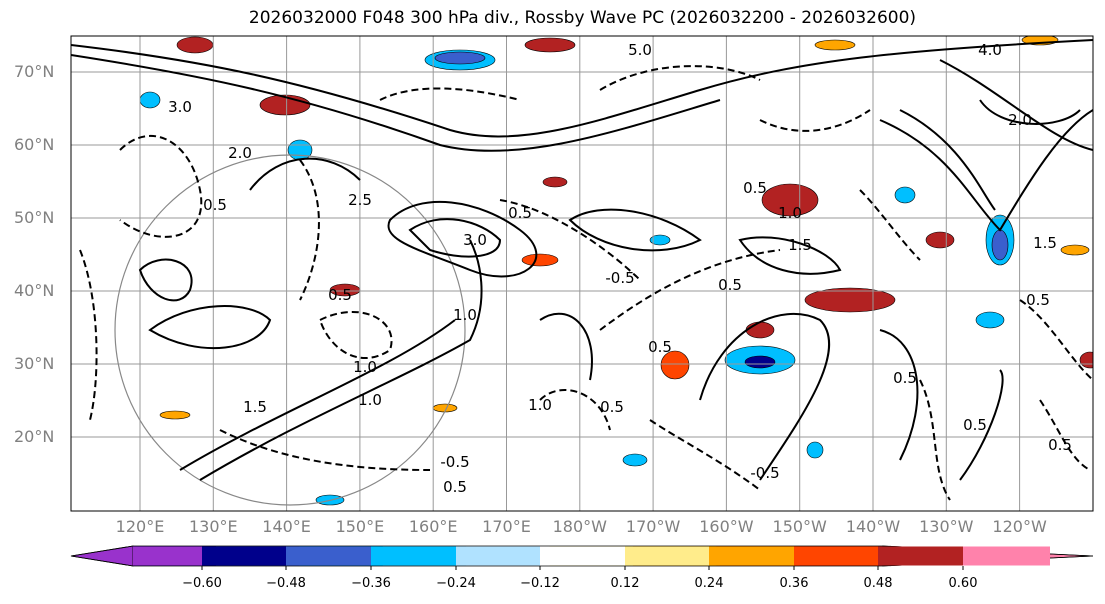 Image resolution: width=1105 pixels, height=604 pixels. I want to click on colorbar-tick-label: −0.12, so click(540, 583).